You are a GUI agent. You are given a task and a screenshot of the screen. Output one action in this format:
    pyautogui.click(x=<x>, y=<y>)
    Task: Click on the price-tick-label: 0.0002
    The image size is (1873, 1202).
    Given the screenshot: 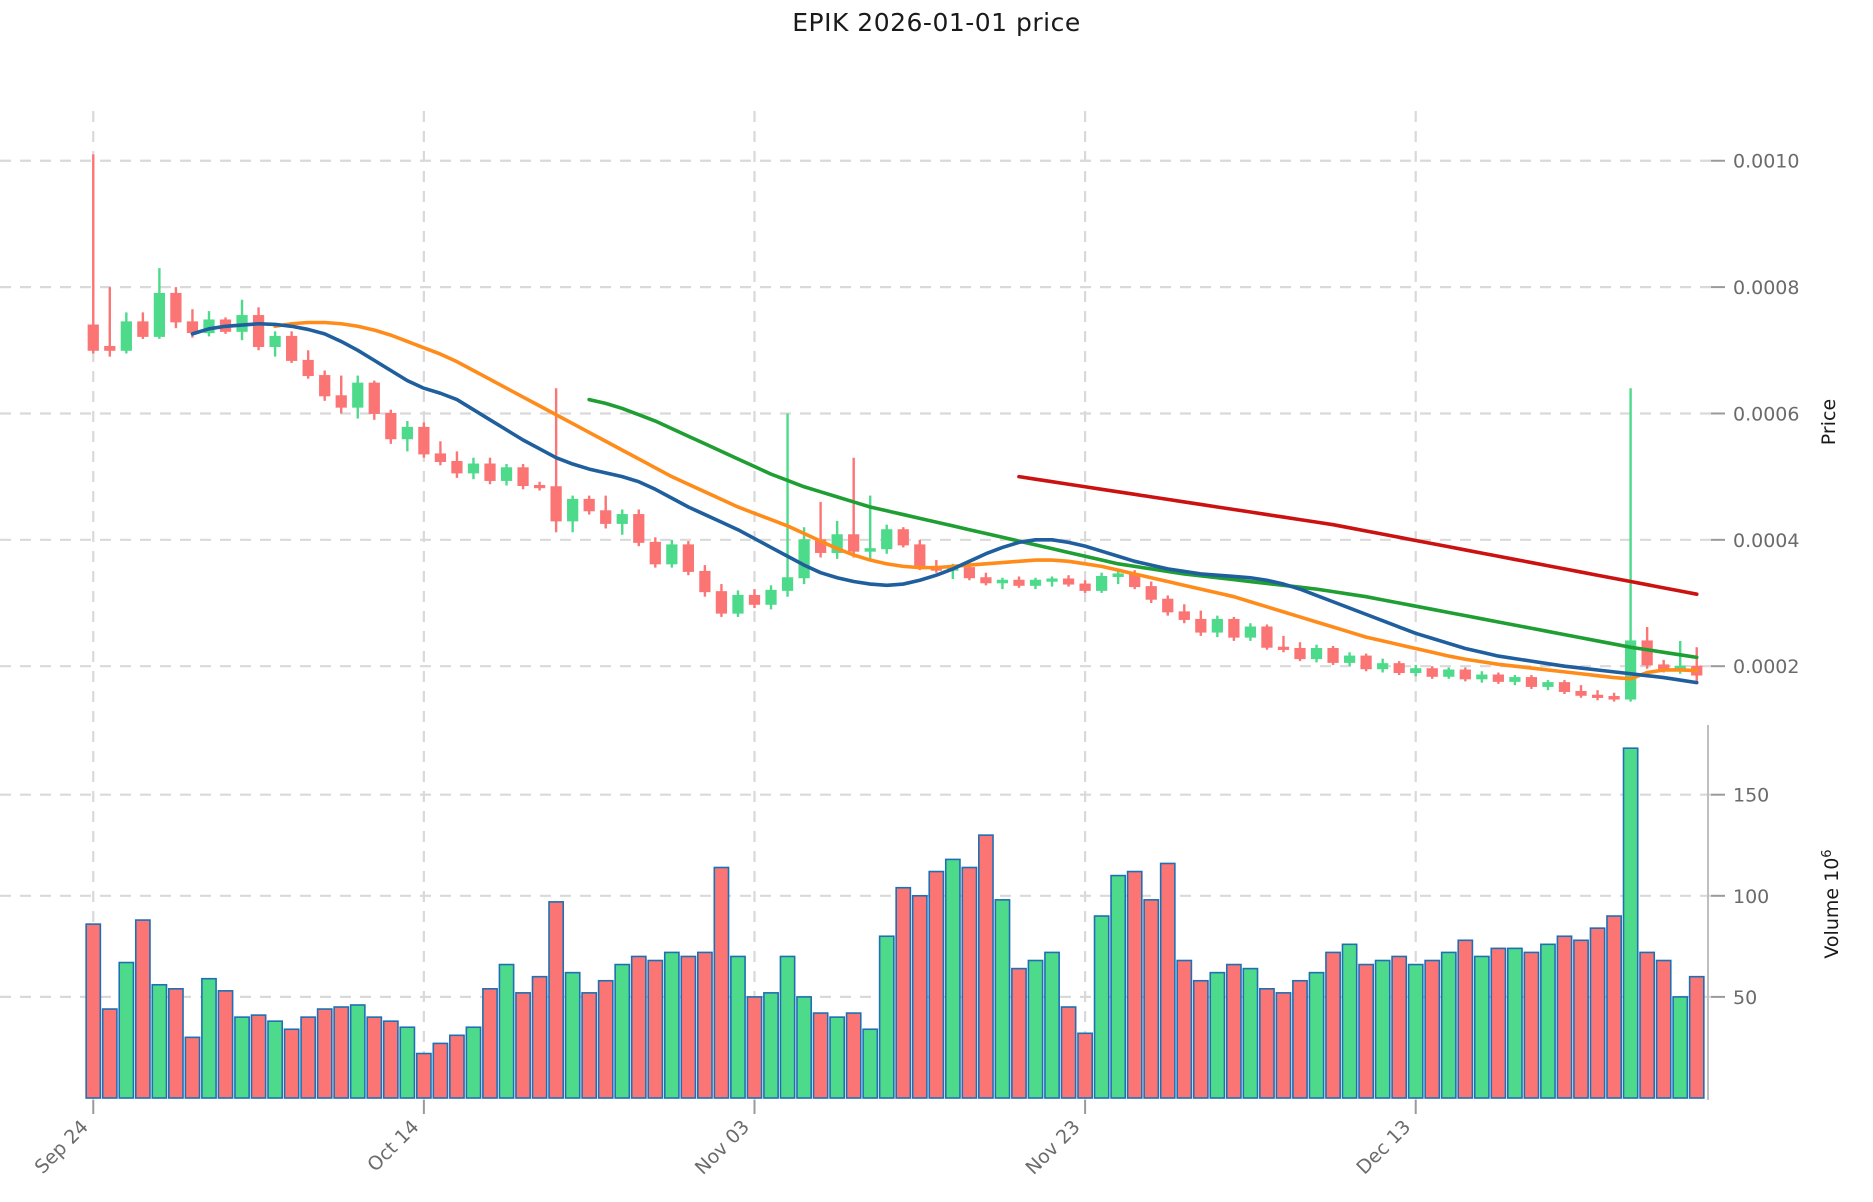 What is the action you would take?
    pyautogui.click(x=1766, y=667)
    